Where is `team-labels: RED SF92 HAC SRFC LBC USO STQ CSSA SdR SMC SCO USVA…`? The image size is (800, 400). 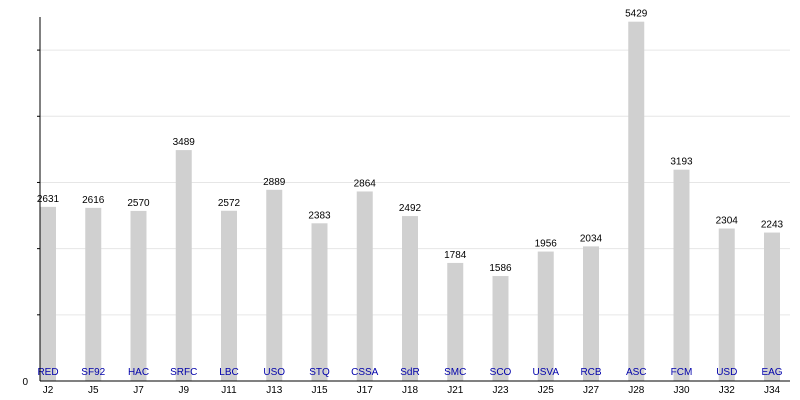 team-labels: RED SF92 HAC SRFC LBC USO STQ CSSA SdR SMC SCO USVA… is located at coordinates (409, 372).